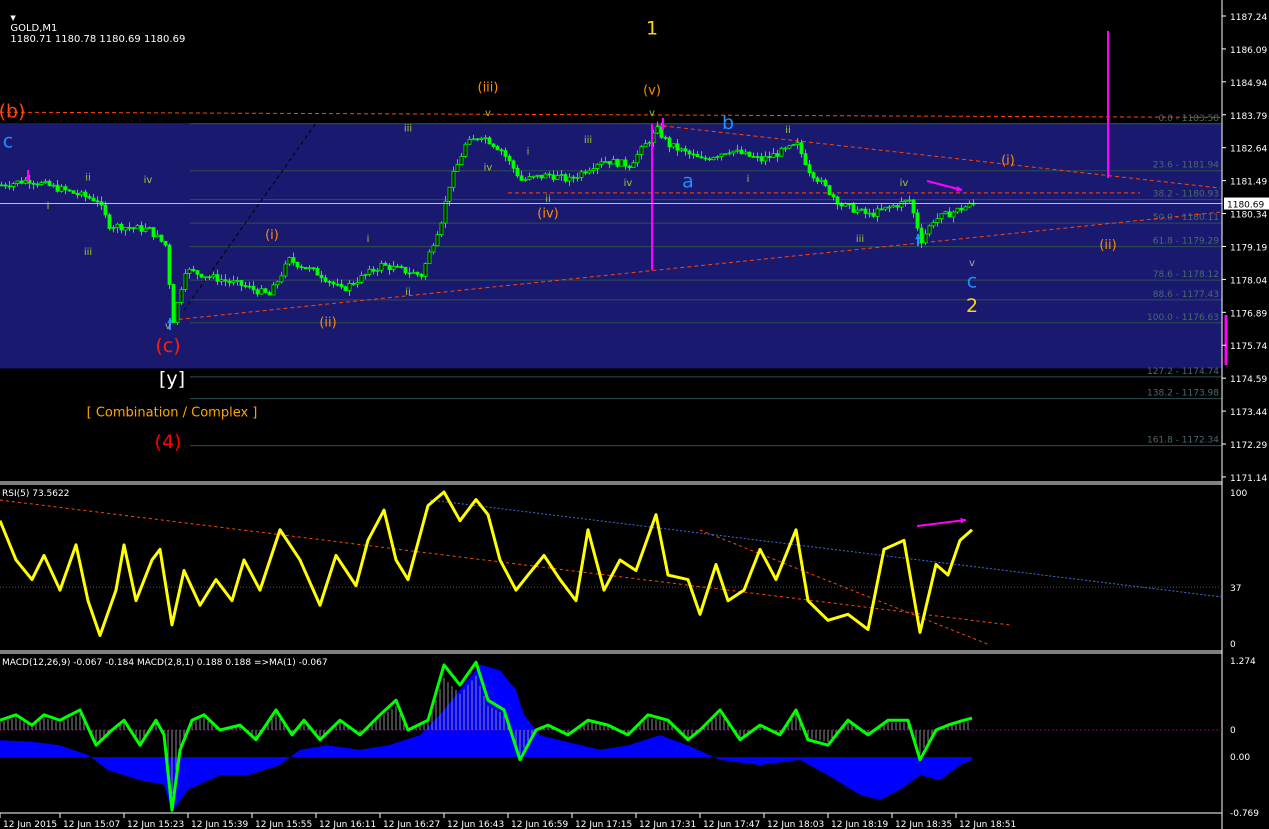  What do you see at coordinates (1248, 380) in the screenshot?
I see `price-tick-label: 1174.59` at bounding box center [1248, 380].